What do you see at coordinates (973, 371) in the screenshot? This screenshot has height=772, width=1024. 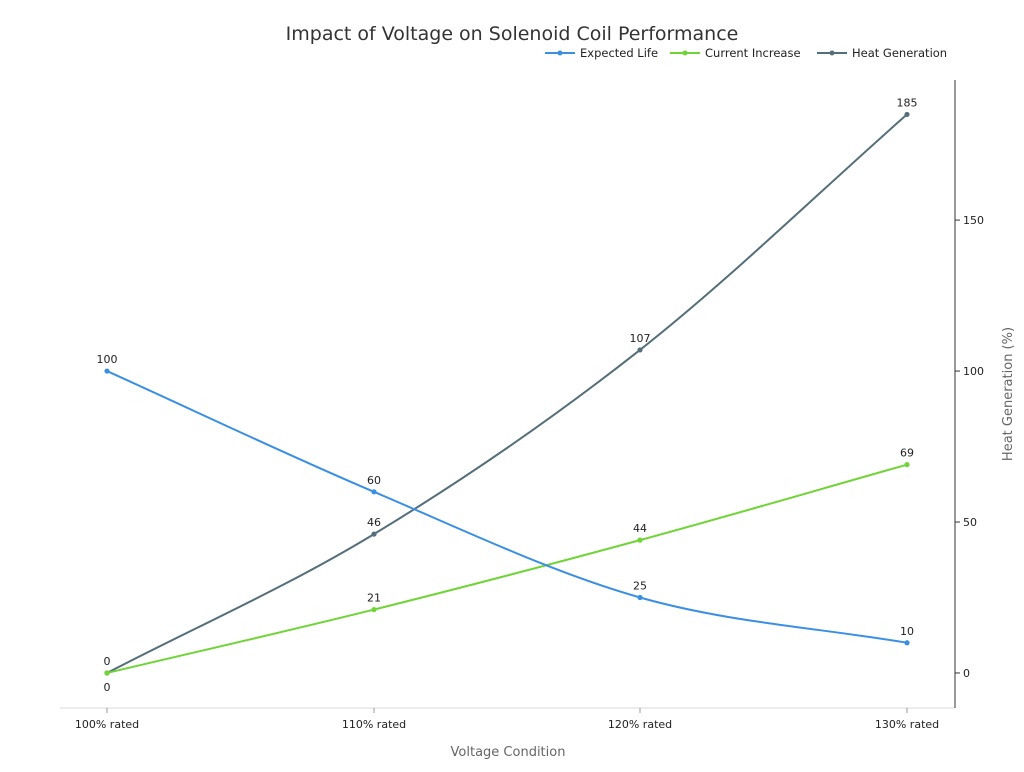 I see `y-tick-label: 100` at bounding box center [973, 371].